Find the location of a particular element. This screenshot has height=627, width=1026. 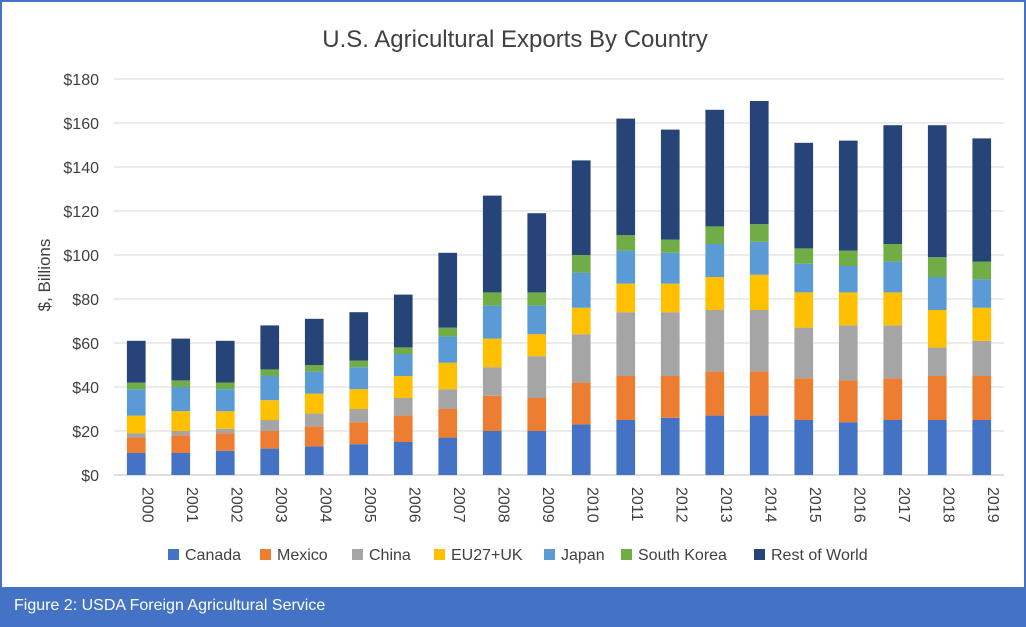

x-tick-label: 2005 is located at coordinates (369, 505).